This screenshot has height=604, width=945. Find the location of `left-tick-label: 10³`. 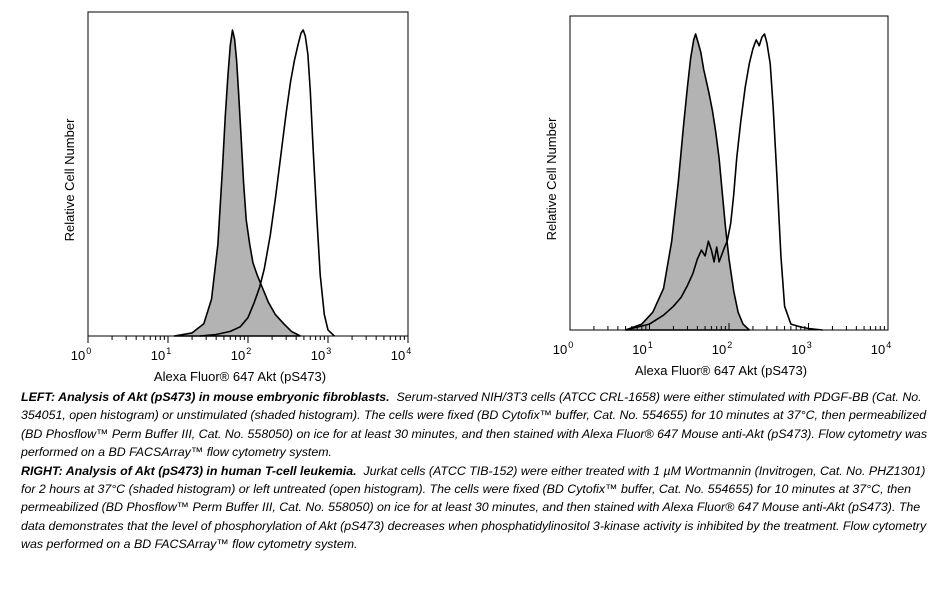

left-tick-label: 10³ is located at coordinates (321, 354).